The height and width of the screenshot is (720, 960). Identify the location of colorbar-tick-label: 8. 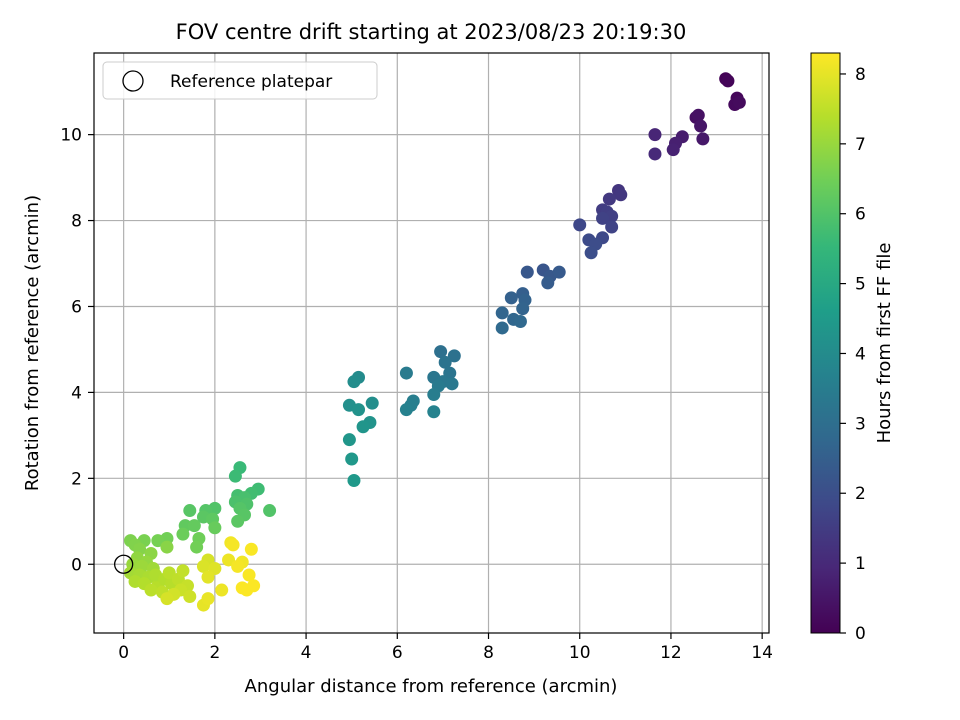
(860, 75).